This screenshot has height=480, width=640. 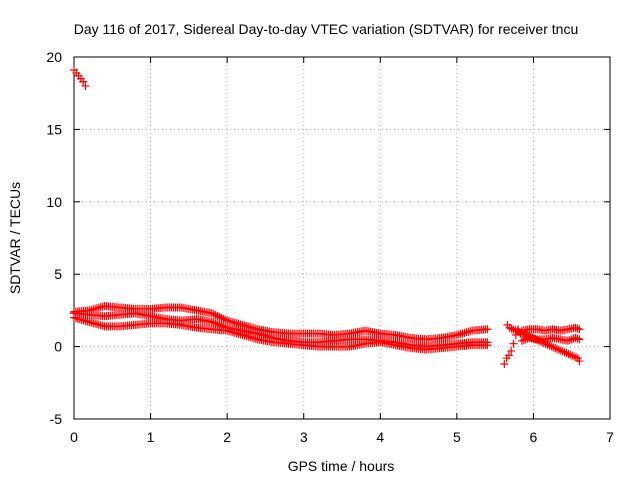 I want to click on series-initial-spike, so click(x=80, y=78).